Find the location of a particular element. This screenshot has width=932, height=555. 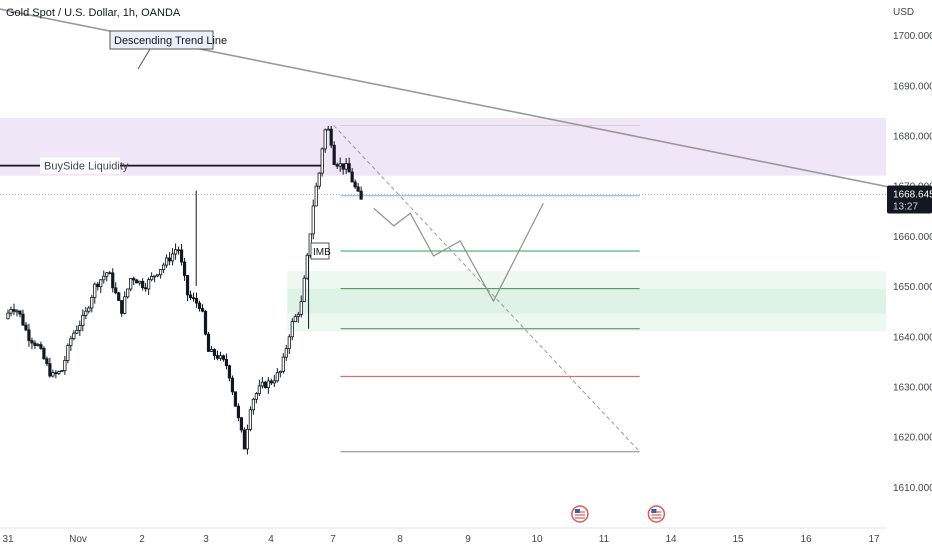

imb-label-box is located at coordinates (320, 251).